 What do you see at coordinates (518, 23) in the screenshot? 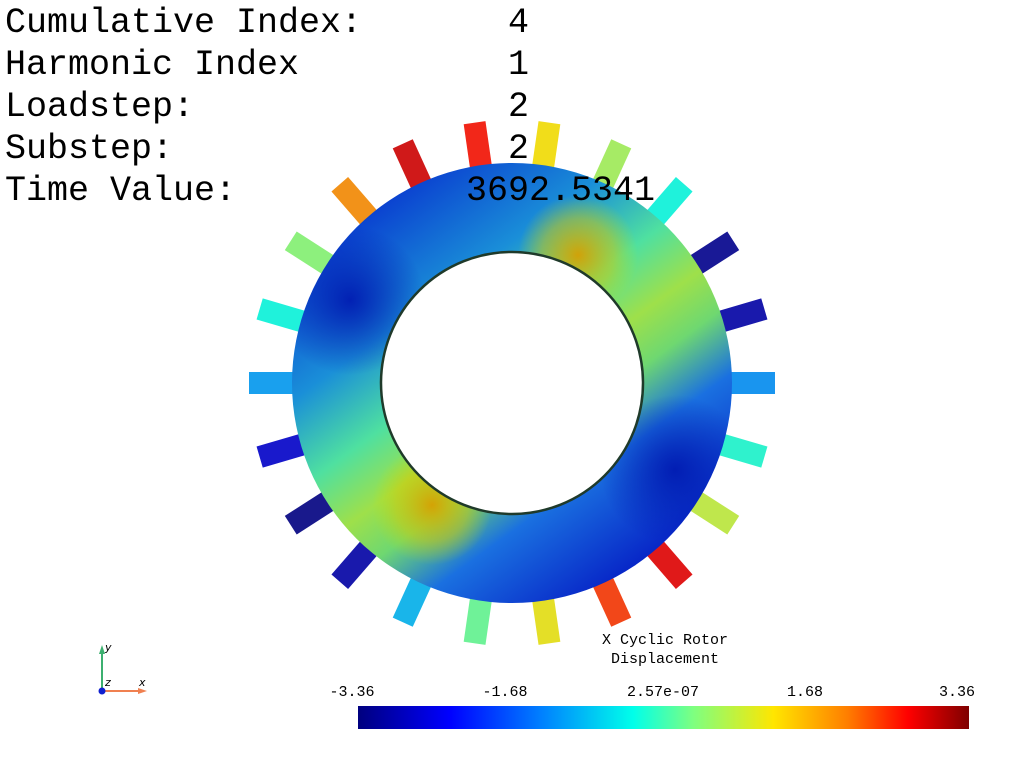
I see `cumulative-index-value: 4` at bounding box center [518, 23].